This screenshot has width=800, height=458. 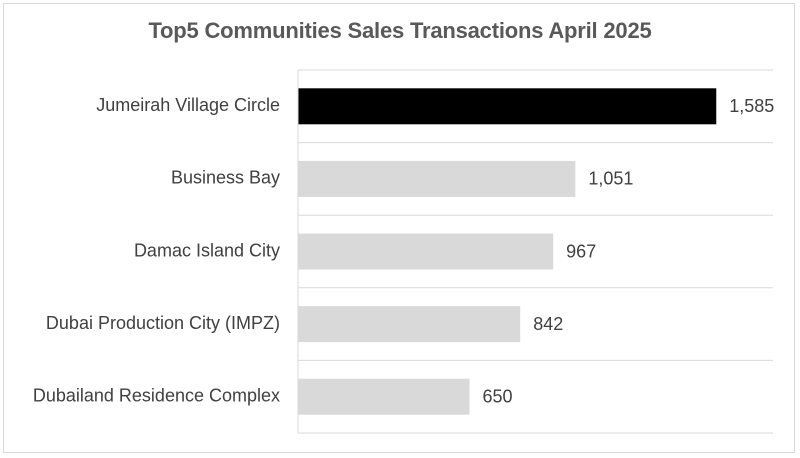 What do you see at coordinates (581, 251) in the screenshot?
I see `value-label: 967` at bounding box center [581, 251].